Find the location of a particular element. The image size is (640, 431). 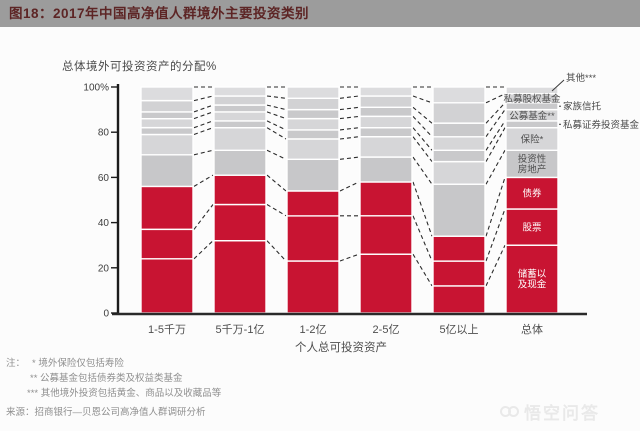

wukong-logo-icon is located at coordinates (509, 411).